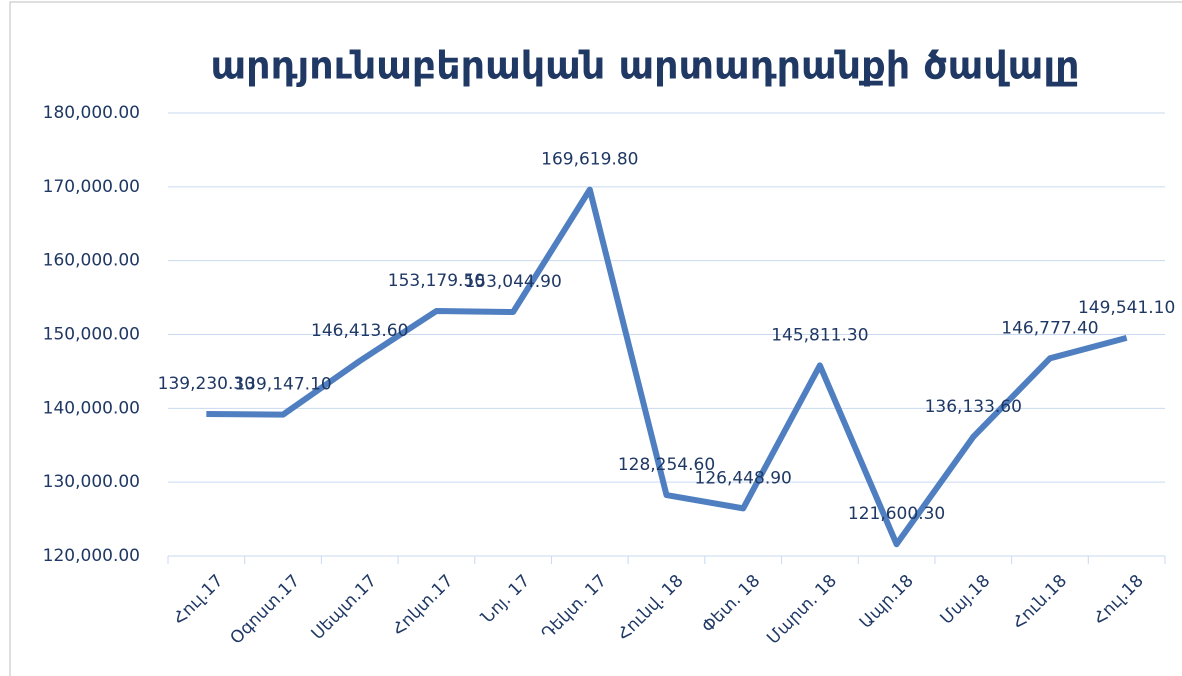 The height and width of the screenshot is (676, 1182). I want to click on data-label: 139,147.10, so click(282, 385).